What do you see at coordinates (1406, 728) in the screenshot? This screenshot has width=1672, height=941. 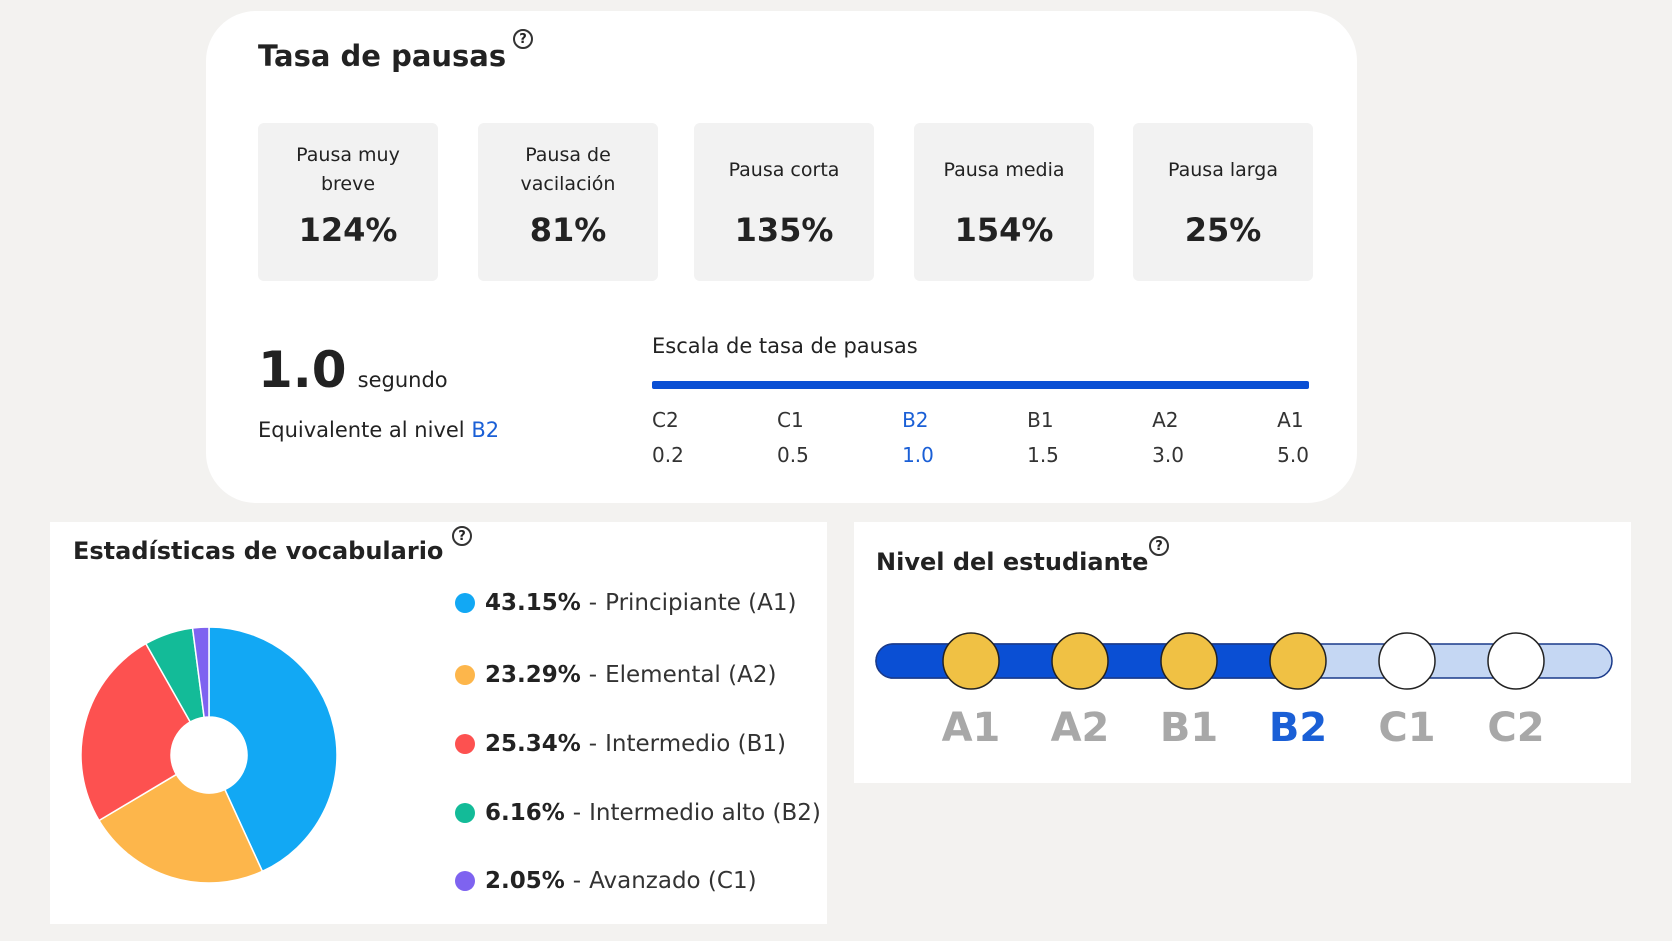 I see `level-label: C1` at bounding box center [1406, 728].